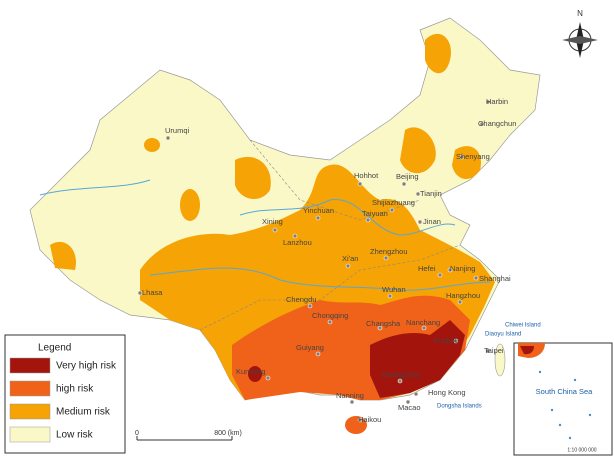 The image size is (614, 457). What do you see at coordinates (75, 435) in the screenshot?
I see `legend-label: Low risk` at bounding box center [75, 435].